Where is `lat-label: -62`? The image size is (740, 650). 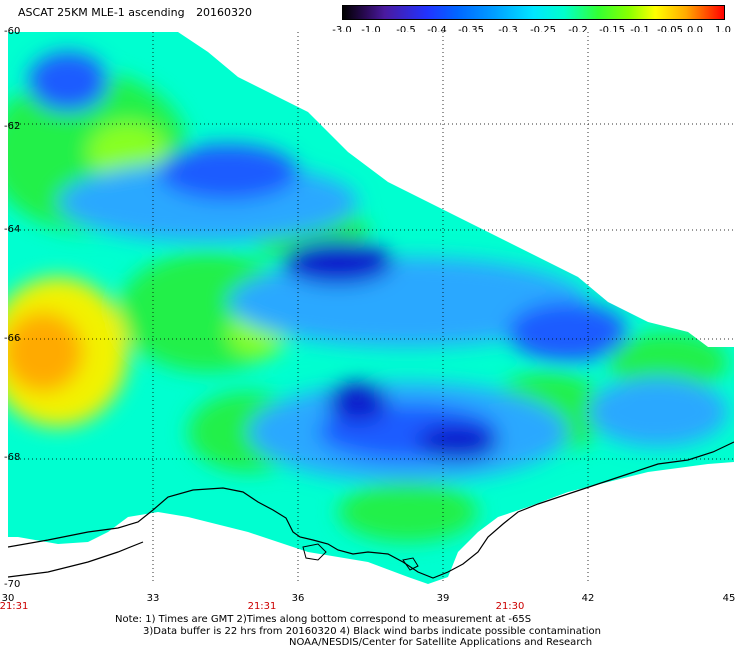
lat-label: -62 is located at coordinates (12, 126).